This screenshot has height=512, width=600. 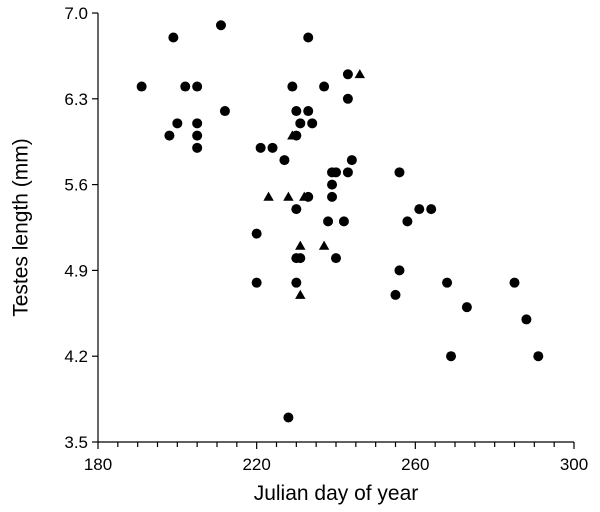 I want to click on x-tick-label: 220, so click(x=256, y=464).